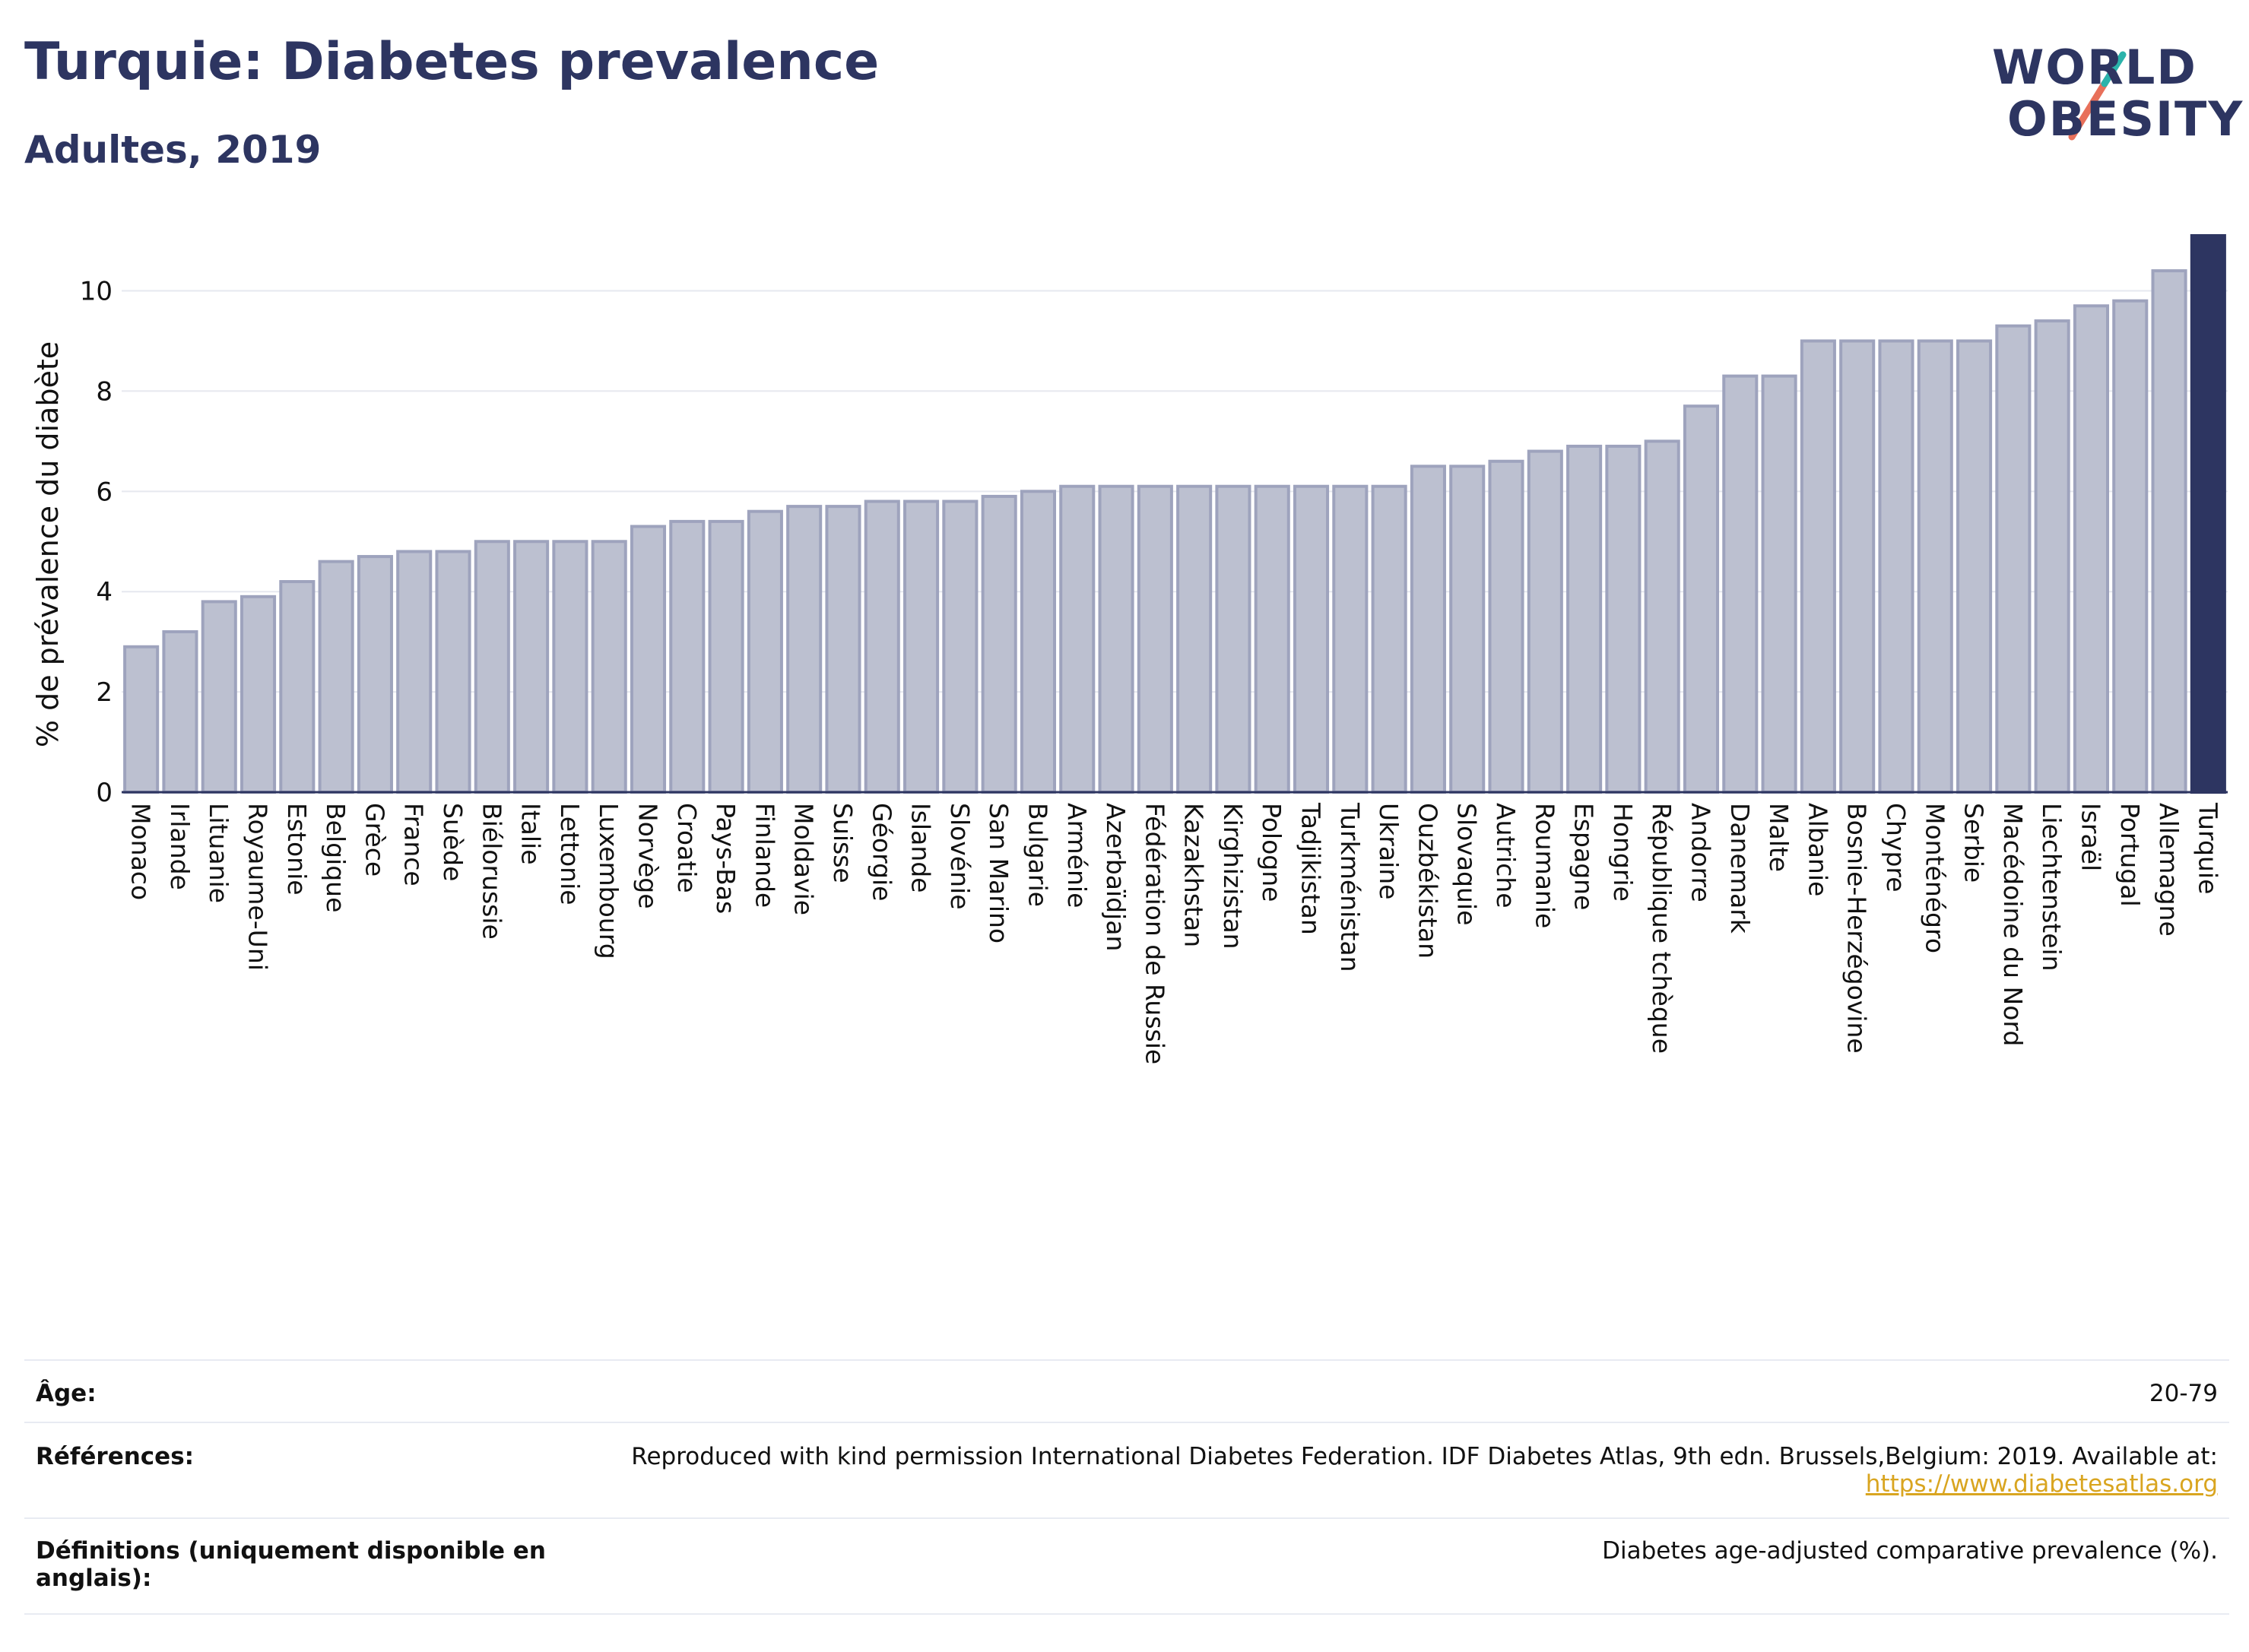 The width and height of the screenshot is (2249, 1652). I want to click on x-tick-label: San Marino, so click(998, 873).